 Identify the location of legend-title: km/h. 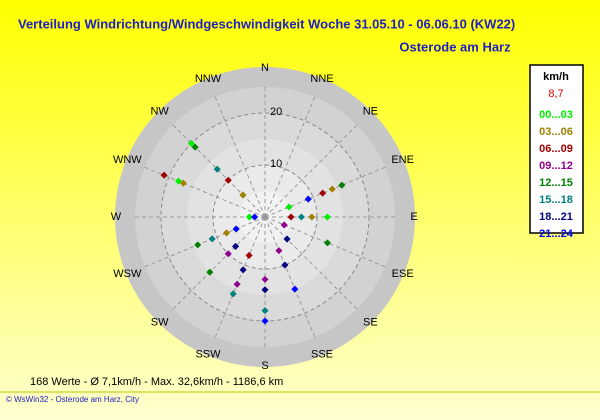
(556, 77).